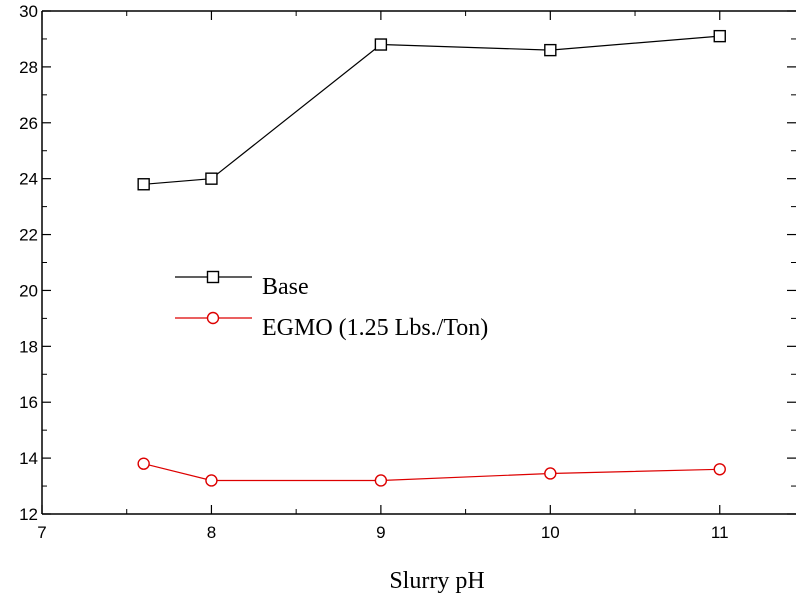 The height and width of the screenshot is (601, 796). What do you see at coordinates (720, 532) in the screenshot?
I see `x-tick-label: 11` at bounding box center [720, 532].